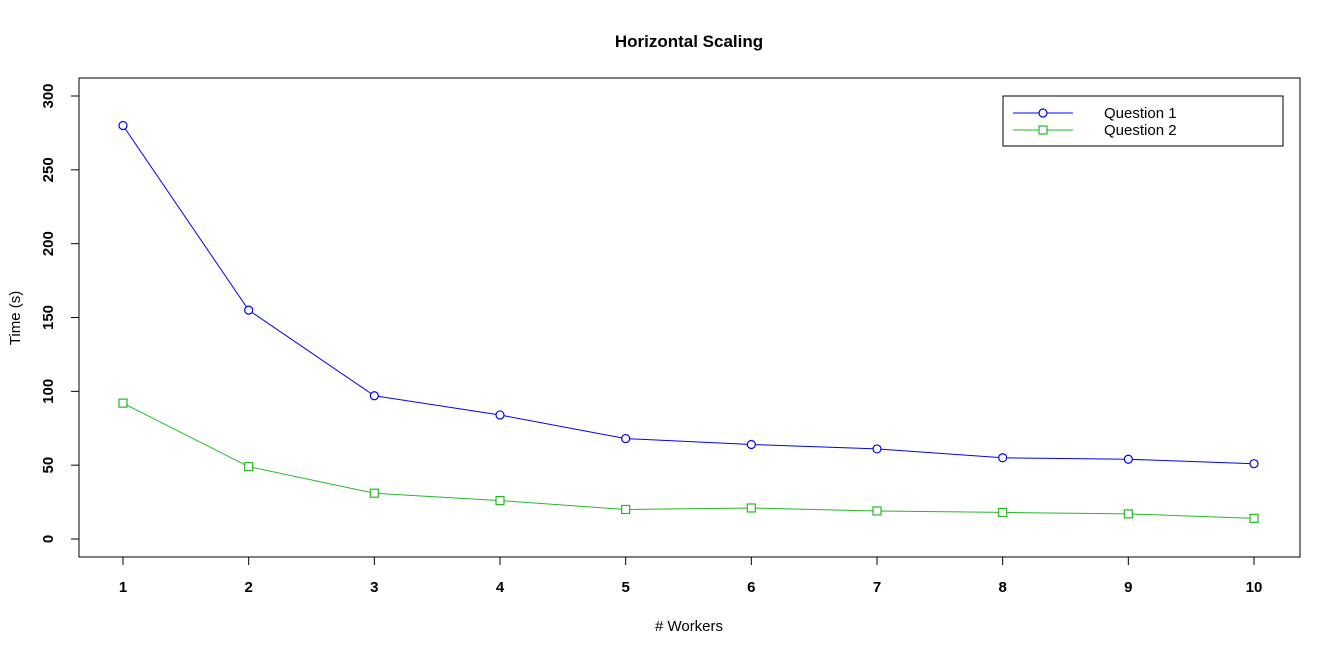 The image size is (1340, 655). I want to click on x-tick-label: 8, so click(1002, 587).